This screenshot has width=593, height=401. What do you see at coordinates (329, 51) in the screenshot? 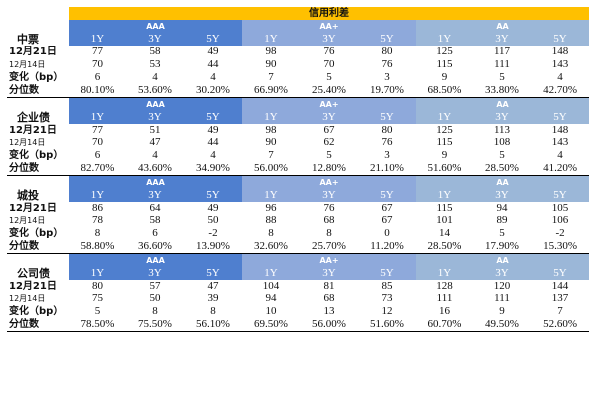
I see `value-cell: 76` at bounding box center [329, 51].